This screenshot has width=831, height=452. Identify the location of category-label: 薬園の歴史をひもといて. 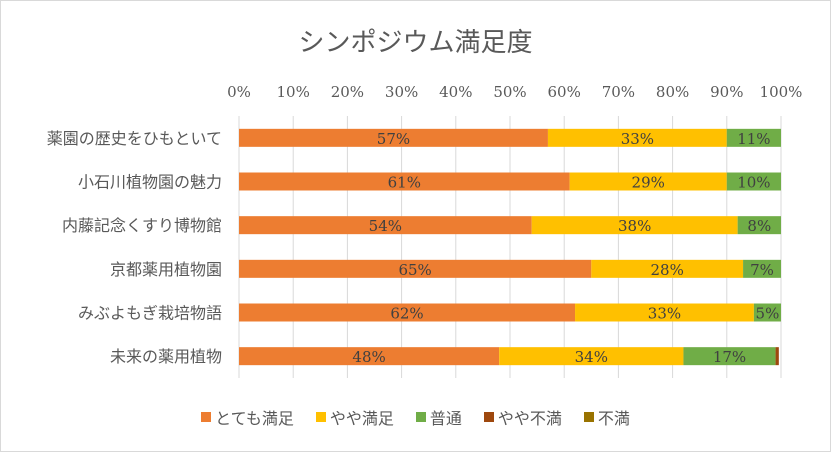
(134, 138).